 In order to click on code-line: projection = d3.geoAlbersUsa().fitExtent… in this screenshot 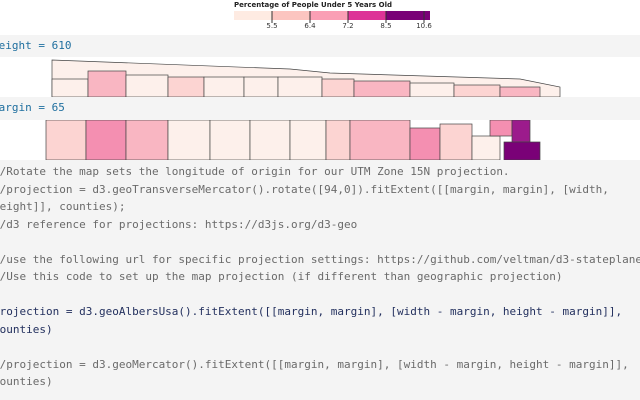, I will do `click(311, 311)`.